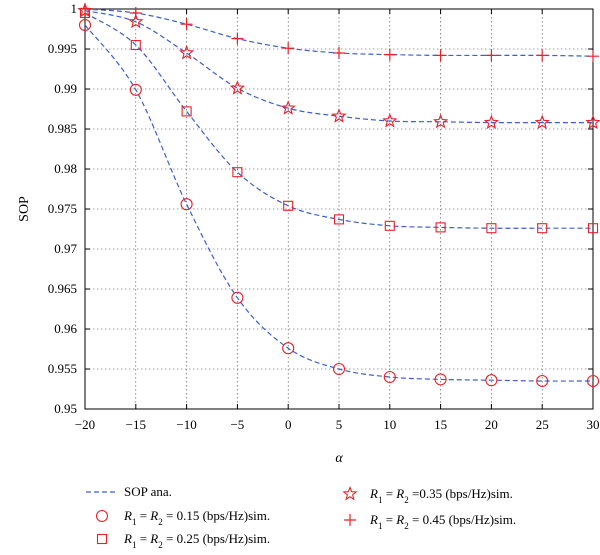 The height and width of the screenshot is (555, 600). I want to click on legend-label-1: R1 = R2 = 0.15 (bps/Hz)sim., so click(196, 517).